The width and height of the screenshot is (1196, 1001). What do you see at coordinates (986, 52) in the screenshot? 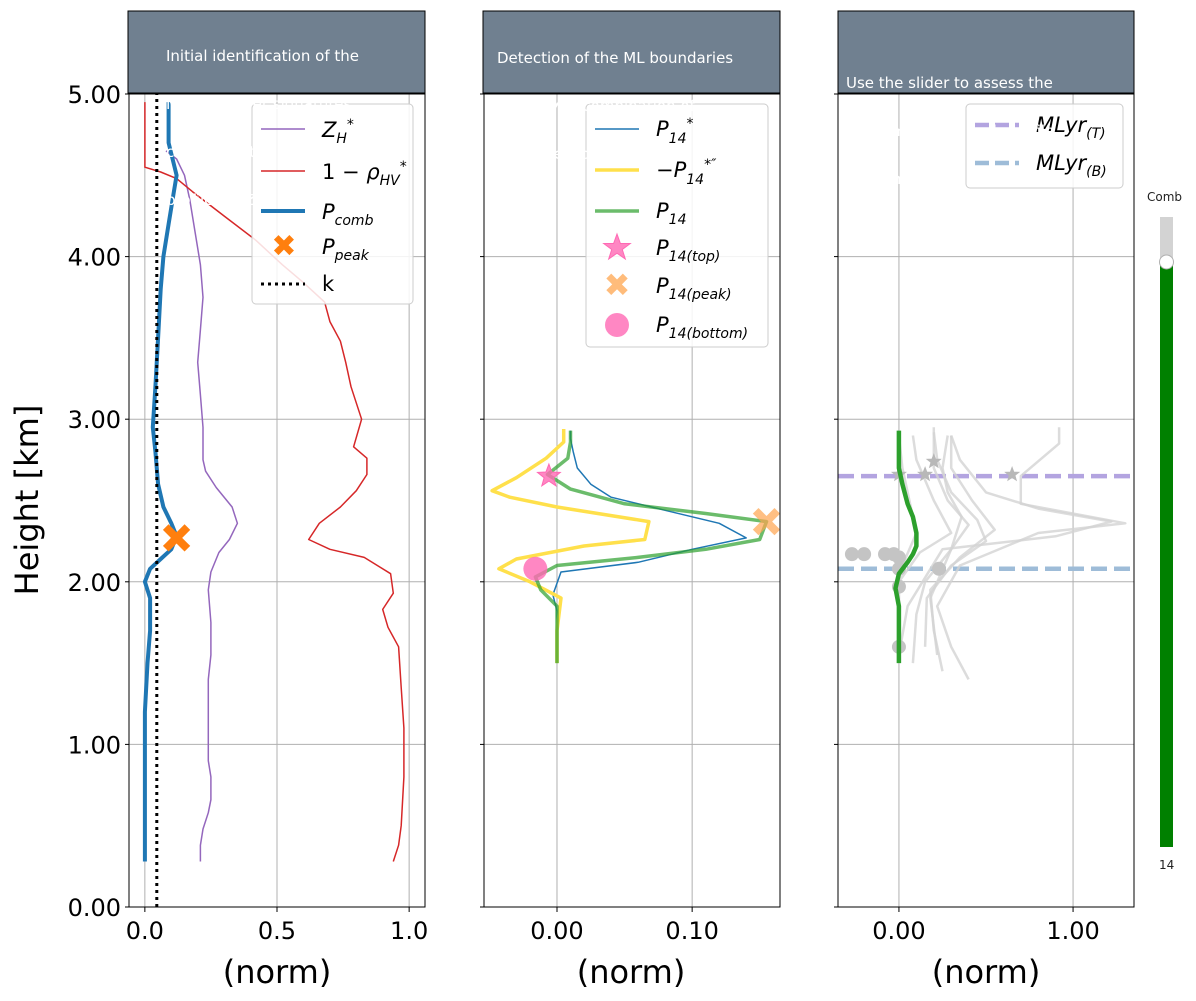
I see `p3-header-box` at bounding box center [986, 52].